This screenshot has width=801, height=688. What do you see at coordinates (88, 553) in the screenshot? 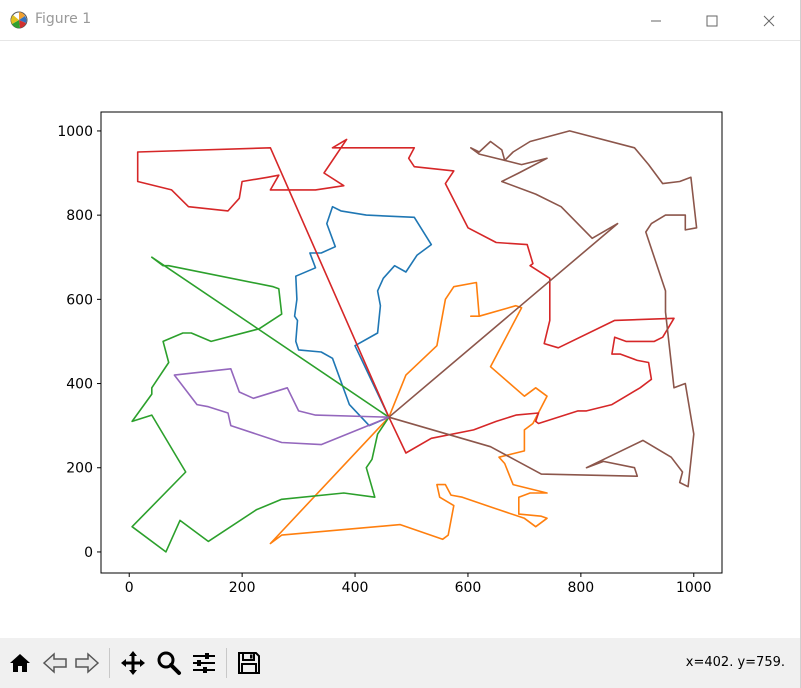
I see `y-tick-label: 0` at bounding box center [88, 553].